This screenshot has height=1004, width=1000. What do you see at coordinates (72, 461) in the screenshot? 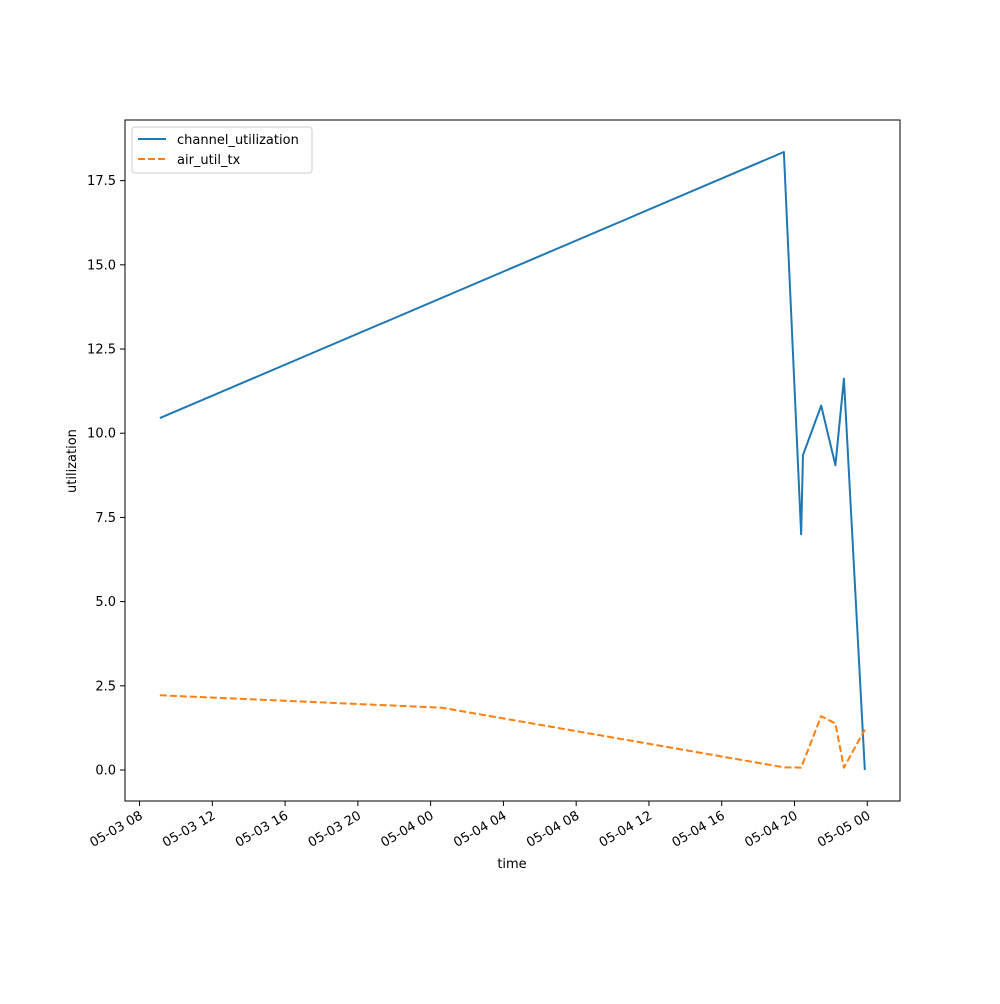
I see `y-axis-label: utilization` at bounding box center [72, 461].